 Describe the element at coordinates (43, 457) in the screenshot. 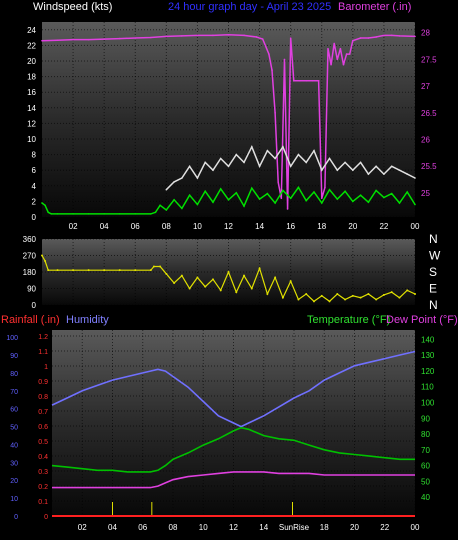

I see `rainfall-tick-label: 0.4` at that location.